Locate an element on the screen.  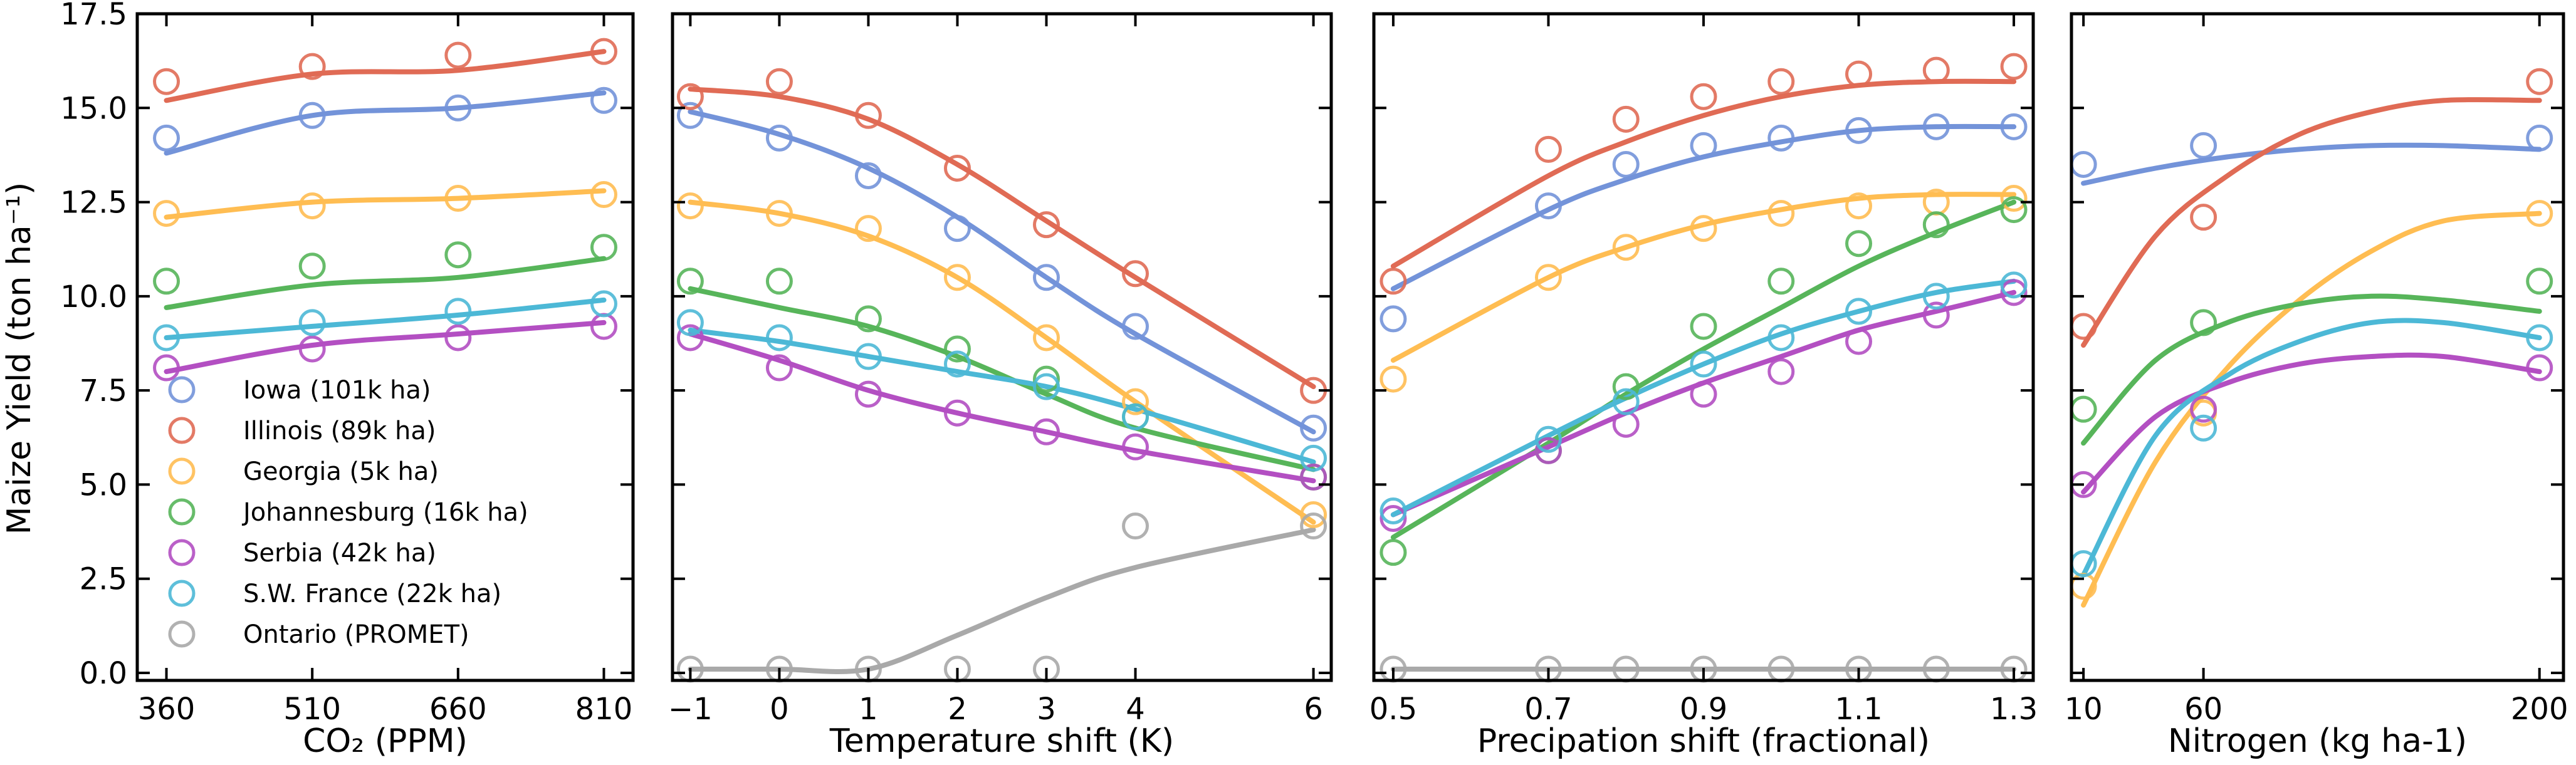
legend-label-iowa: Iowa (101k ha) is located at coordinates (337, 391).